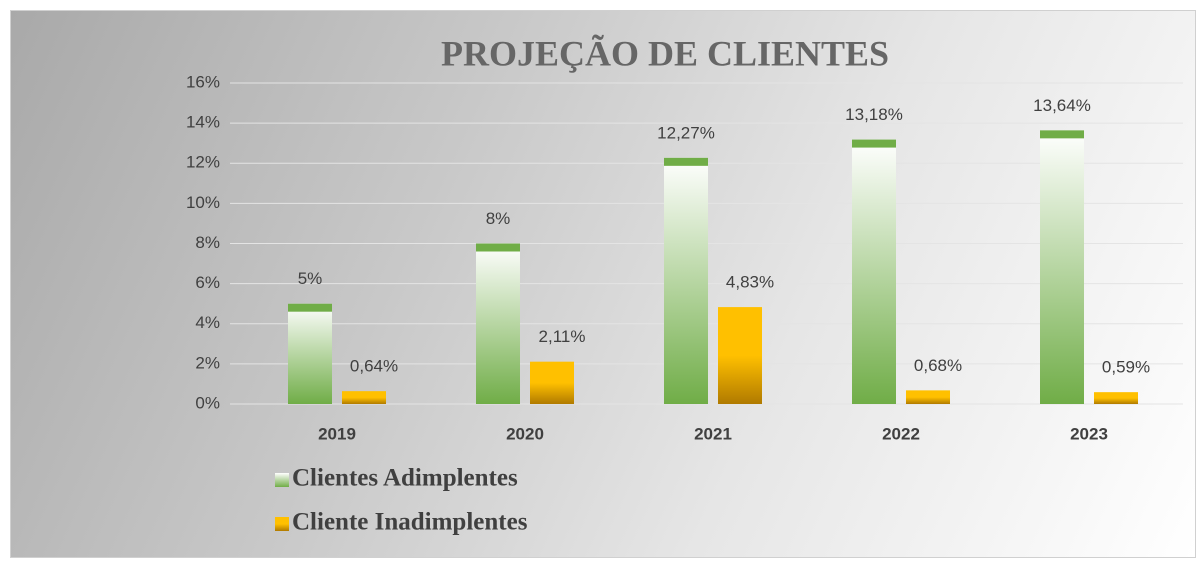 The height and width of the screenshot is (568, 1204). I want to click on data-label: 5%, so click(310, 278).